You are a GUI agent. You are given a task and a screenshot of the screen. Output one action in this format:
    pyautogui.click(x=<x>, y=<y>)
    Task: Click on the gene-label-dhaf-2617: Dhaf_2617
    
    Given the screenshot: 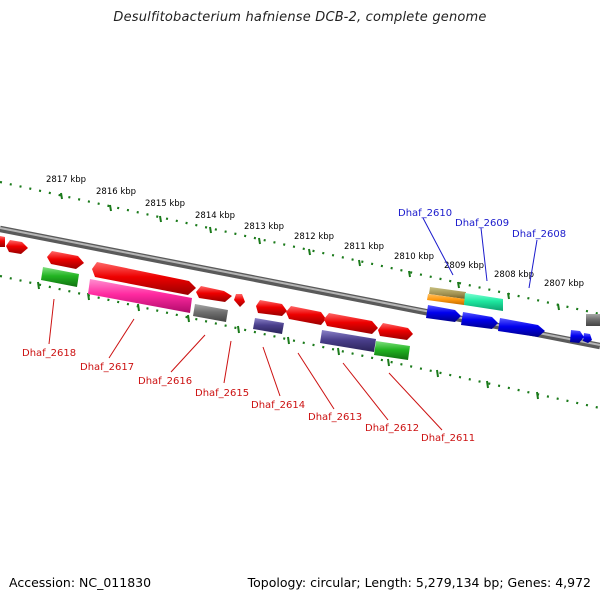 What is the action you would take?
    pyautogui.click(x=107, y=367)
    